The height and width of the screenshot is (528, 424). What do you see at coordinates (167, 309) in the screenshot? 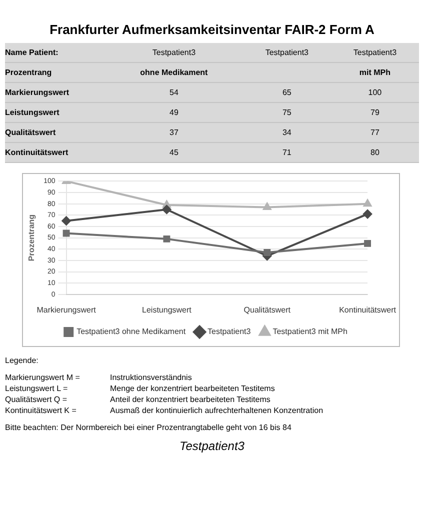
I see `x-tick-label: Leistungswert` at bounding box center [167, 309].